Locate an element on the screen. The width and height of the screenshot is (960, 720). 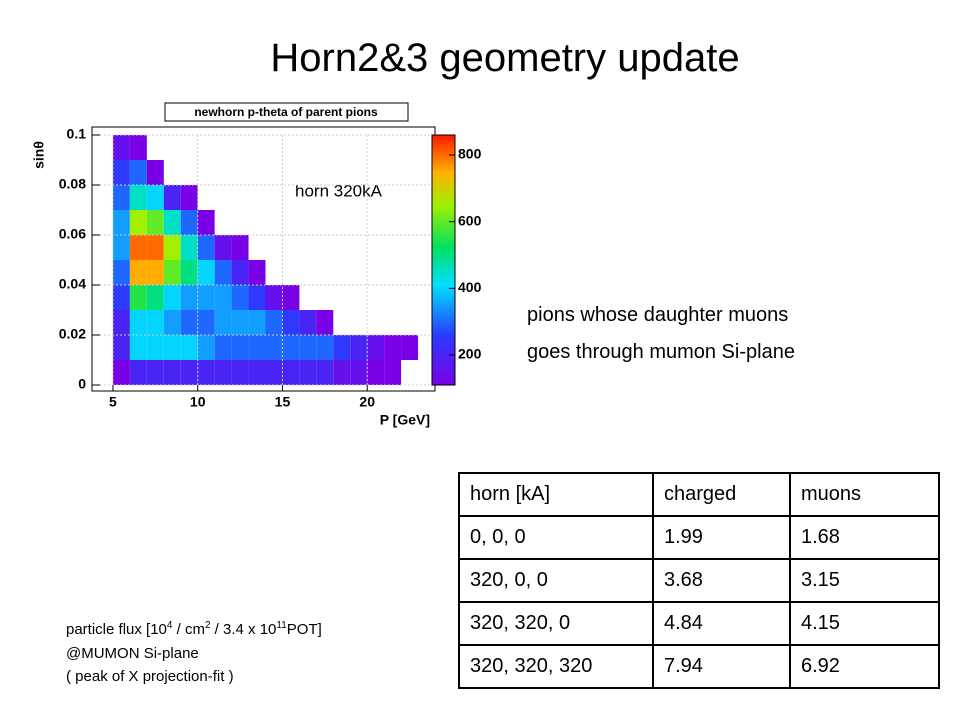
x-tick-label: 15 is located at coordinates (283, 402).